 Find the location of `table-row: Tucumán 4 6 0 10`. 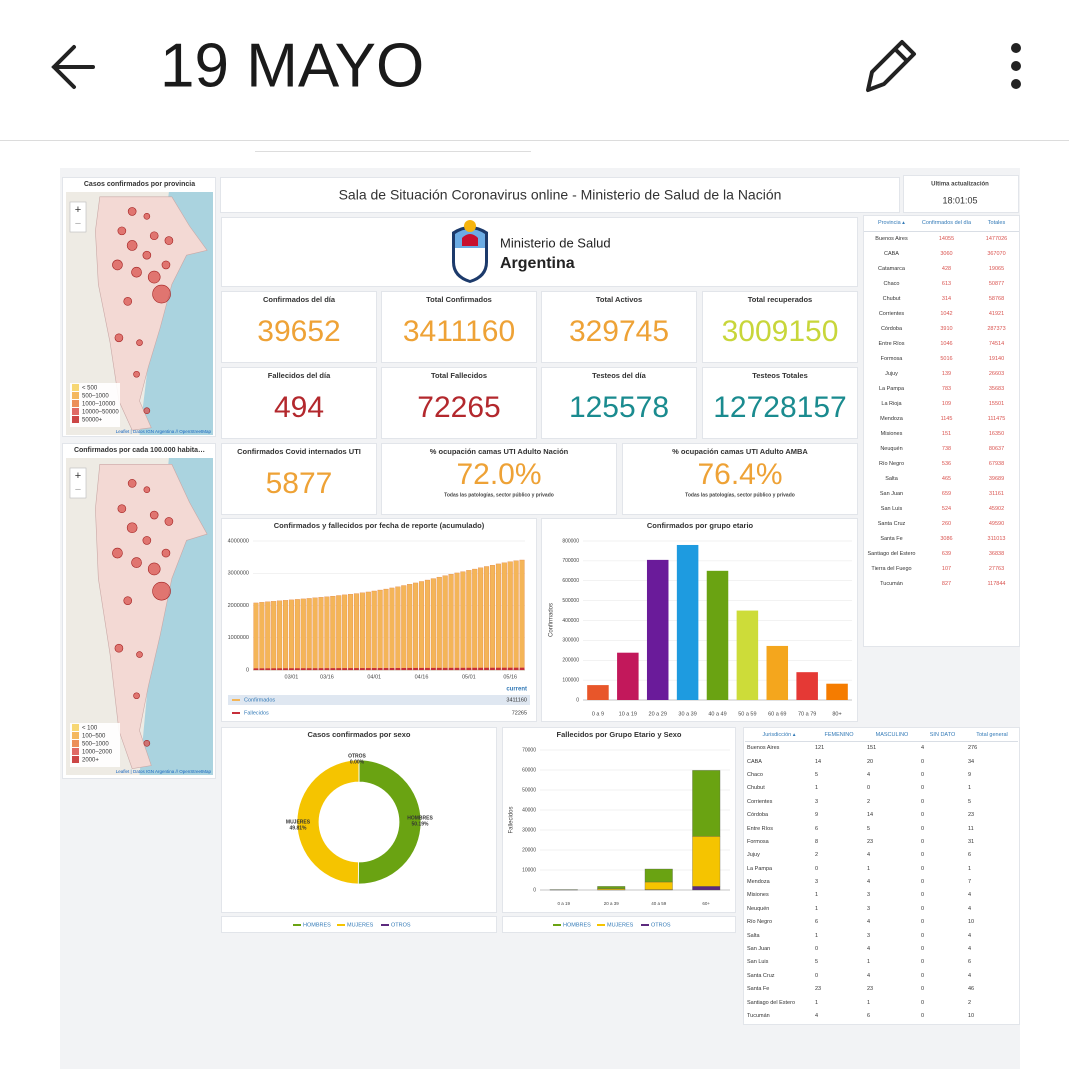

table-row: Tucumán 4 6 0 10 is located at coordinates (881, 1015).